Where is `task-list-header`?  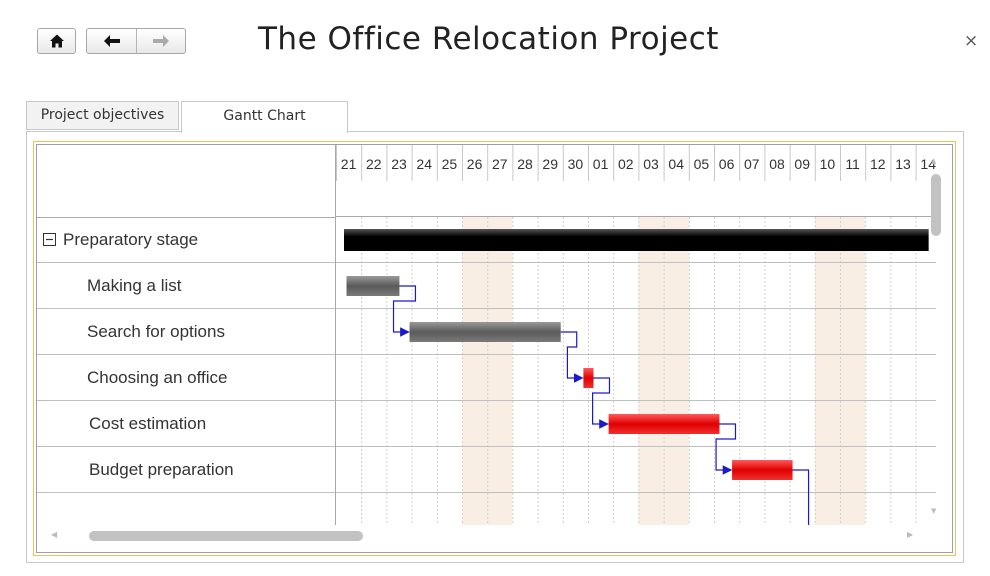
task-list-header is located at coordinates (186, 181).